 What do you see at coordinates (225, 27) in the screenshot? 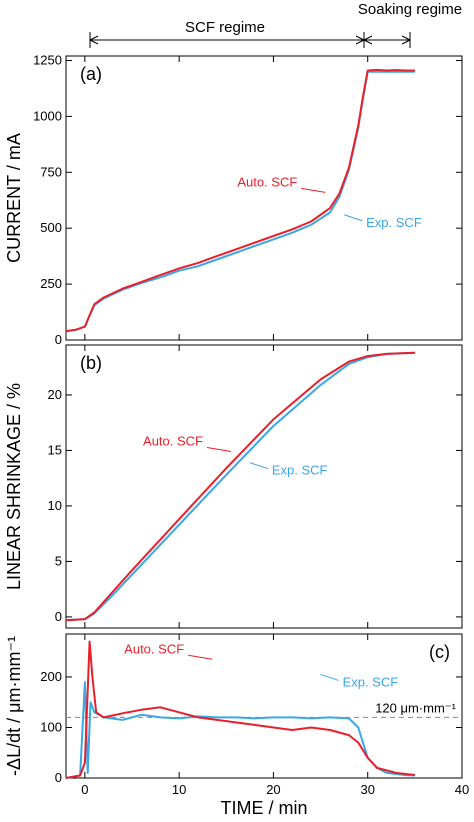
I see `scf-regime-label: SCF regime` at bounding box center [225, 27].